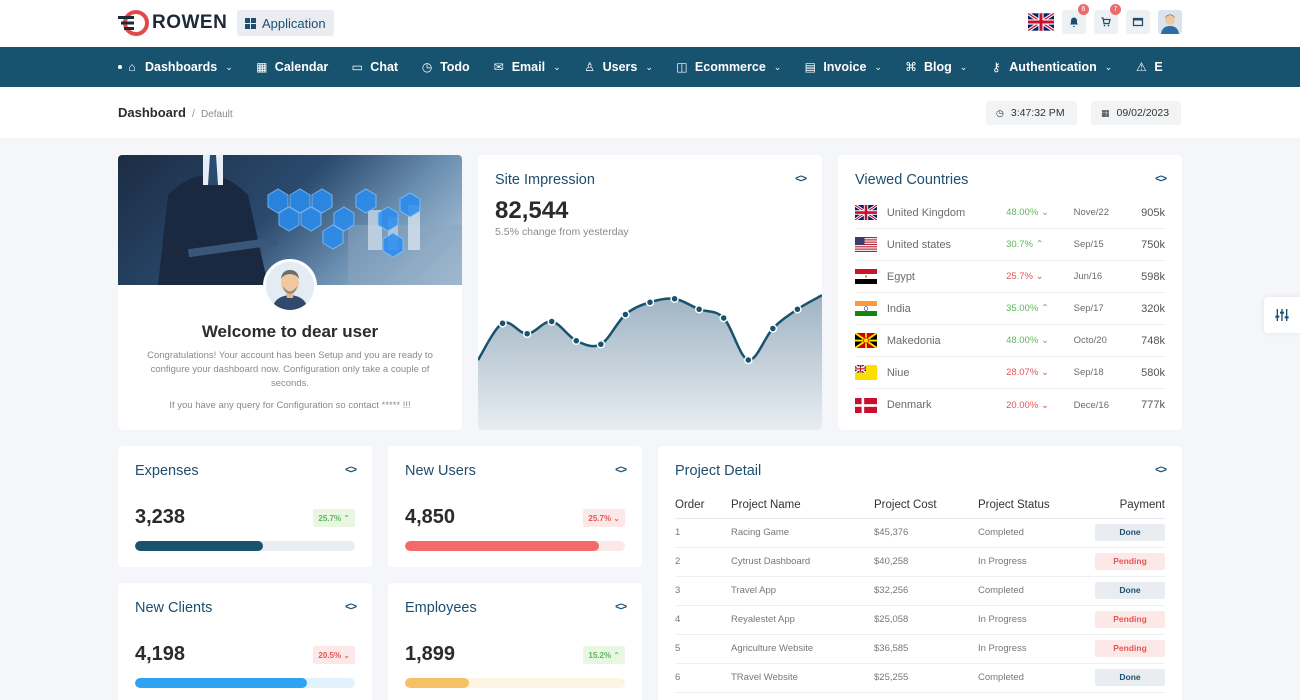 The image size is (1300, 700). Describe the element at coordinates (175, 67) in the screenshot. I see `nav-item-dashboards: ⌂ Dashboards ⌄` at that location.